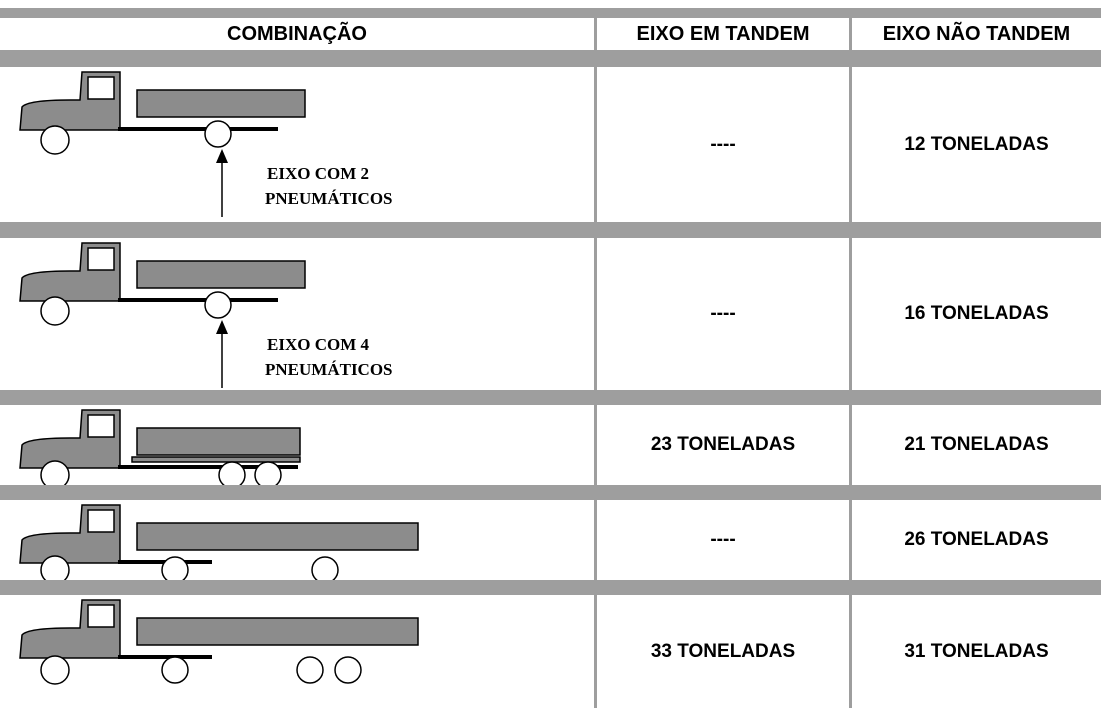  I want to click on header-cell: EIXO NÃO TANDEM, so click(976, 33).